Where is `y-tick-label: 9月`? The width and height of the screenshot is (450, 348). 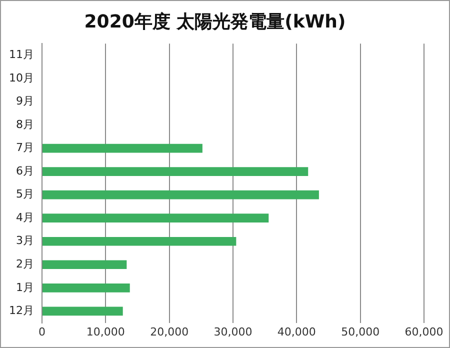 y-tick-label: 9月 is located at coordinates (25, 101).